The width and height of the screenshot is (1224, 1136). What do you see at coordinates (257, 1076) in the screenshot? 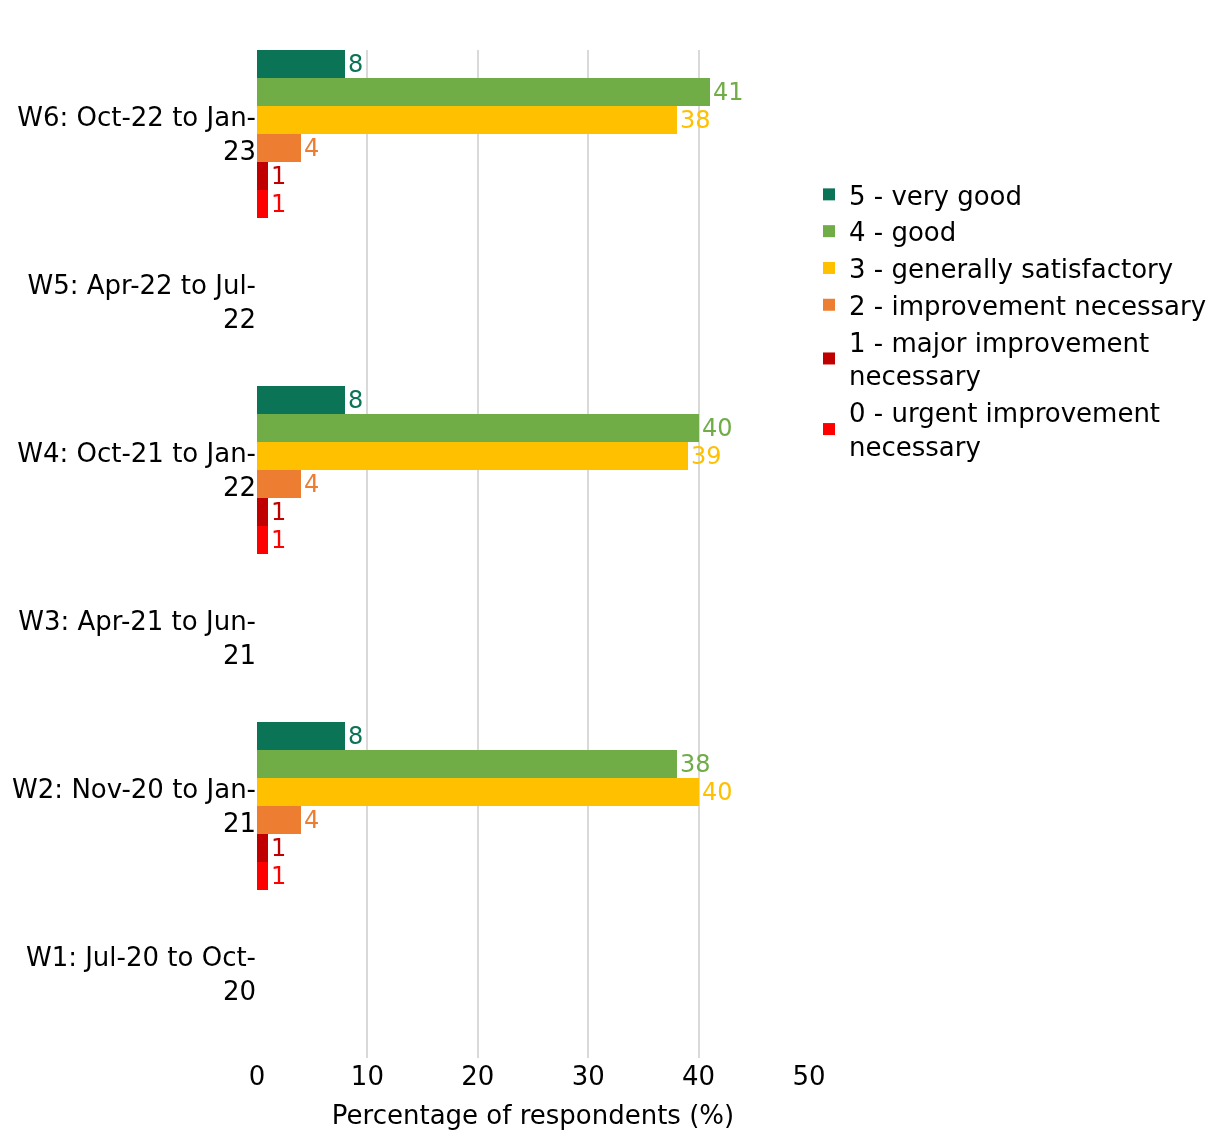
I see `x-tick-label: 0` at bounding box center [257, 1076].